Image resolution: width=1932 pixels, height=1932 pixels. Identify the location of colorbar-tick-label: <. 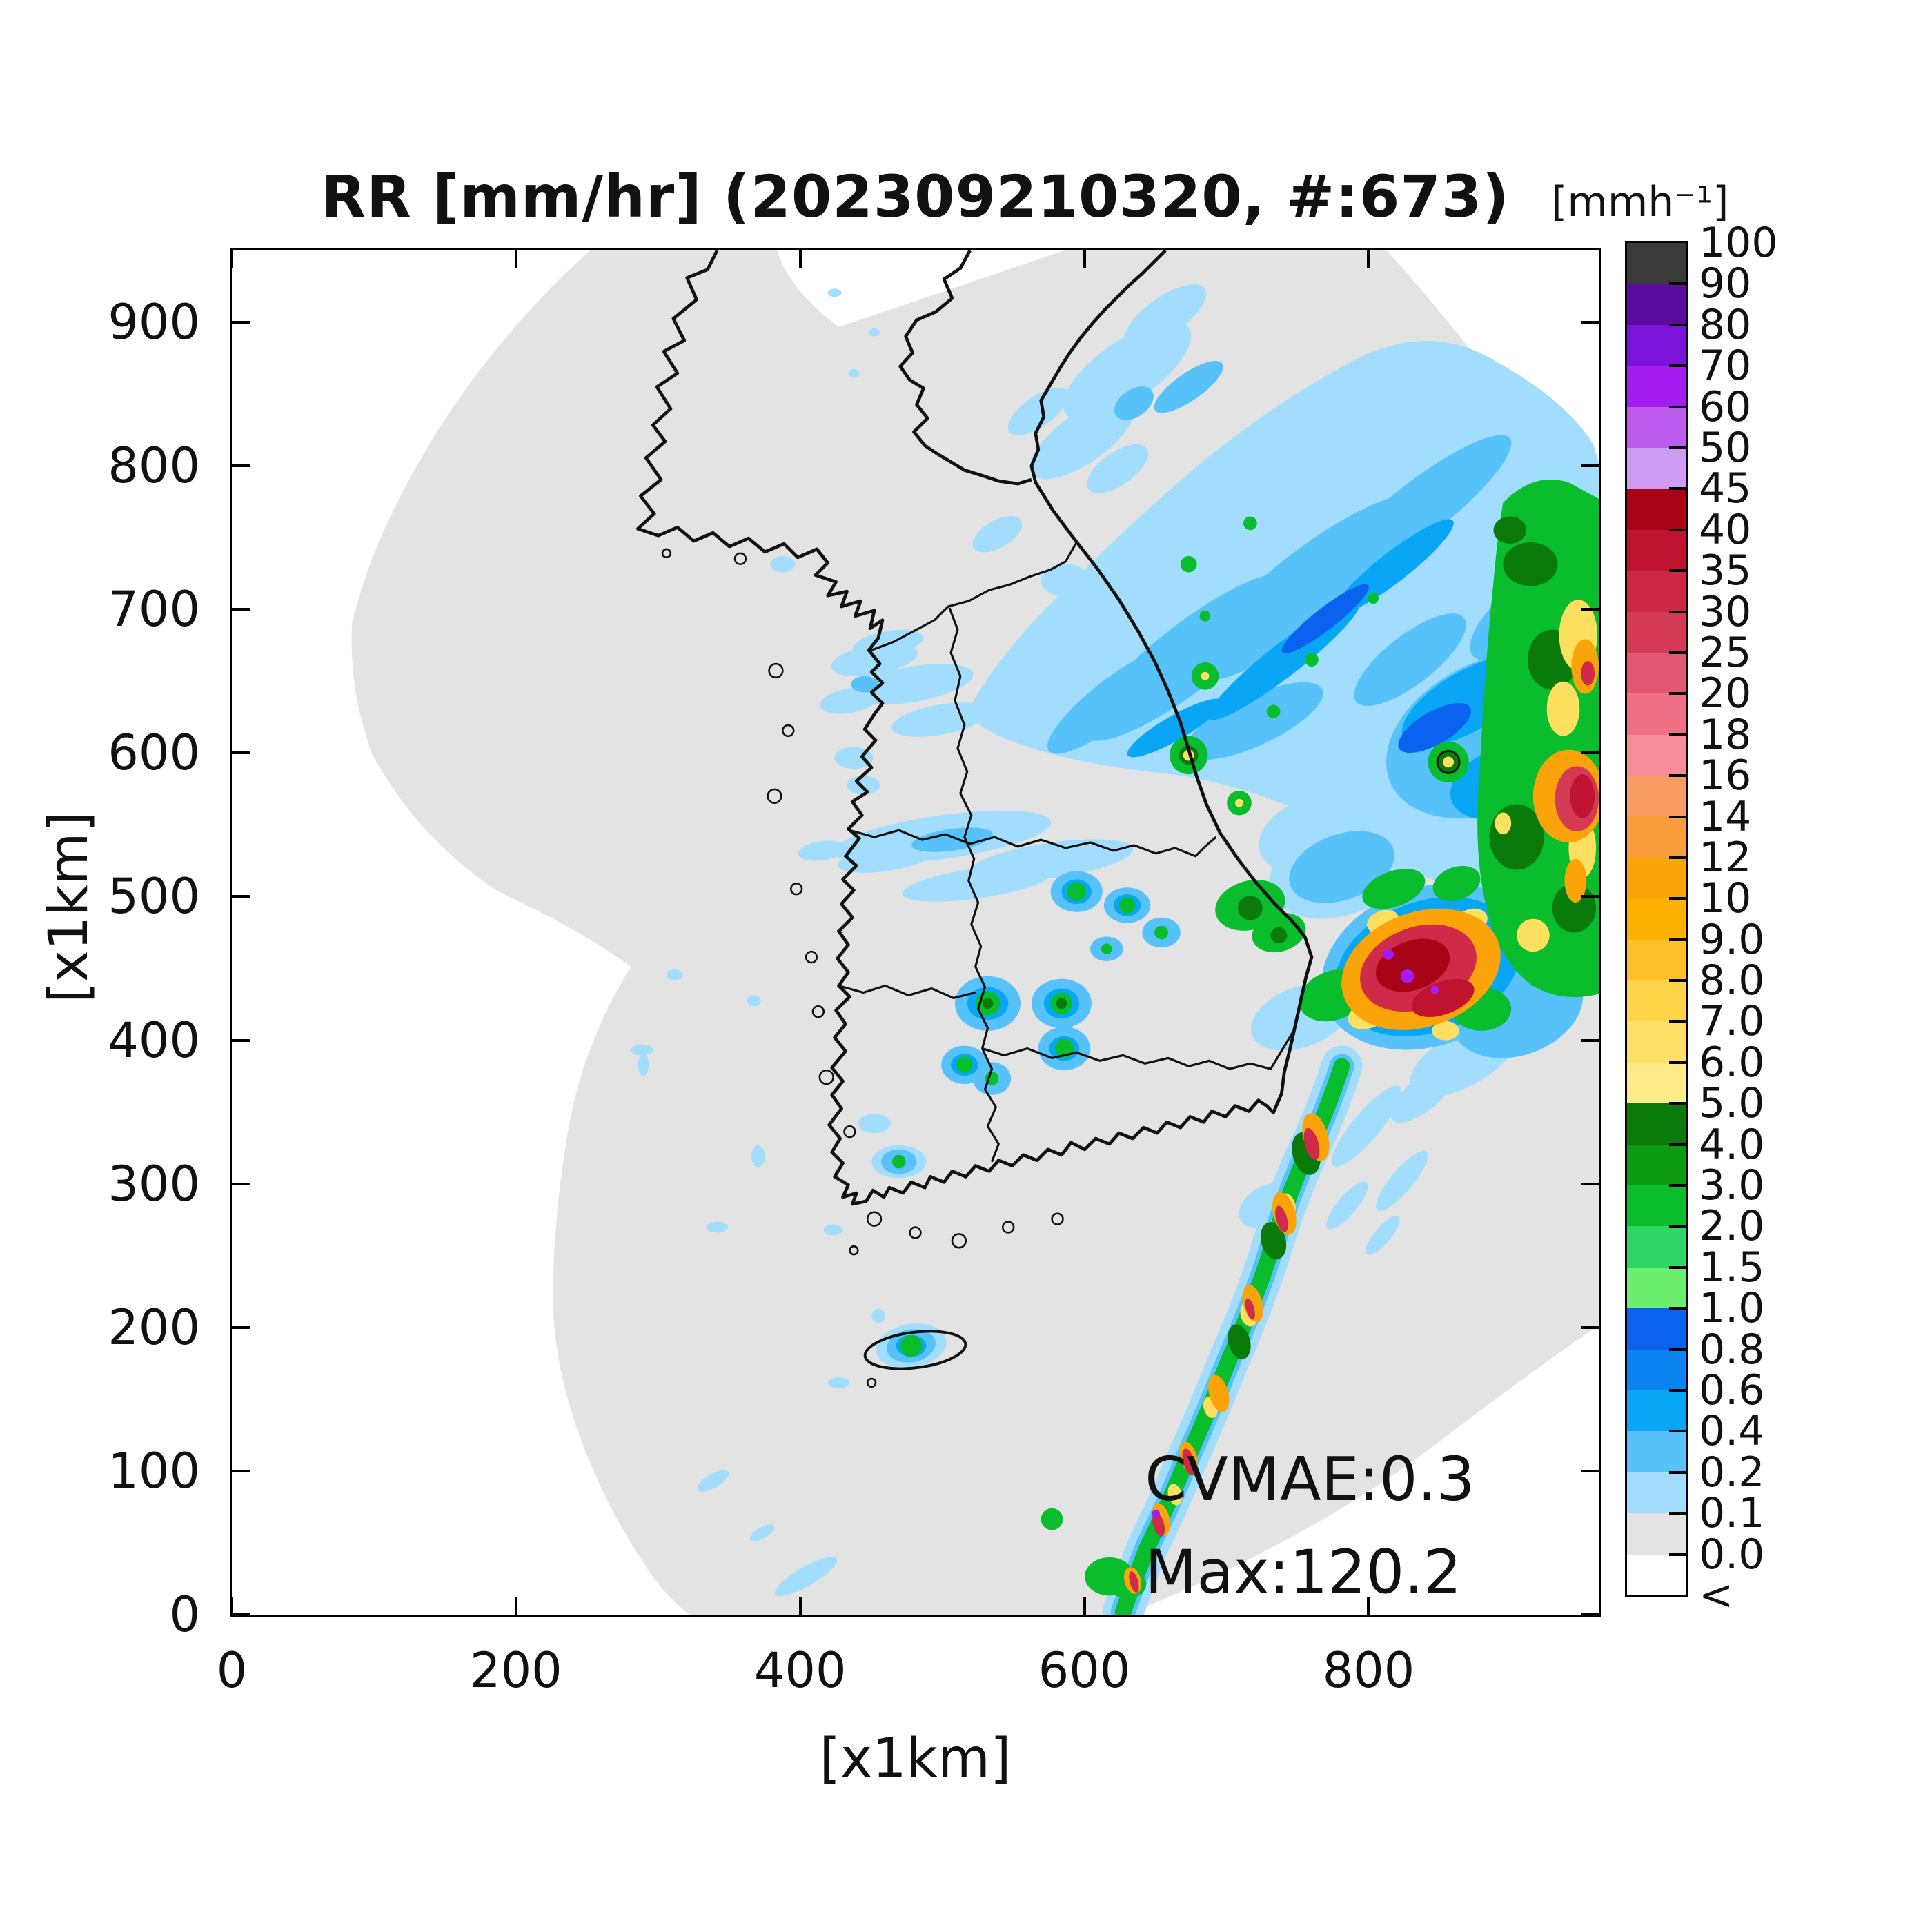
(1716, 1595).